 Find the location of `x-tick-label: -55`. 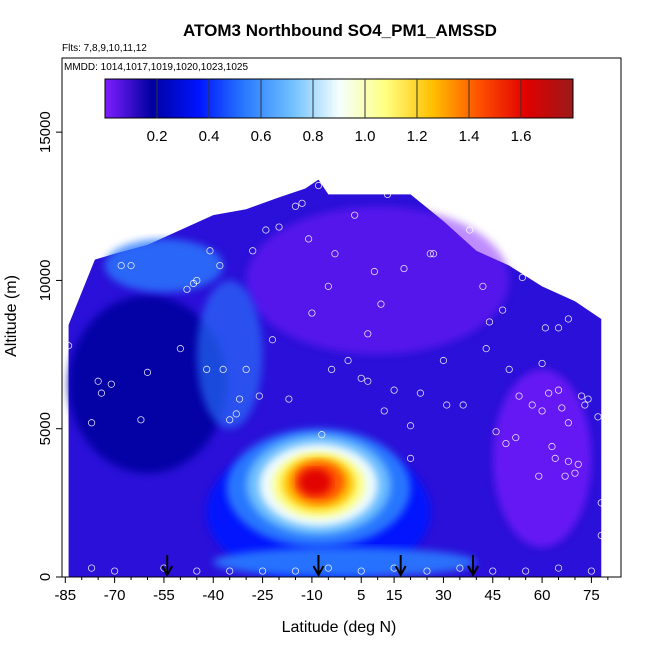

x-tick-label: -55 is located at coordinates (164, 595).